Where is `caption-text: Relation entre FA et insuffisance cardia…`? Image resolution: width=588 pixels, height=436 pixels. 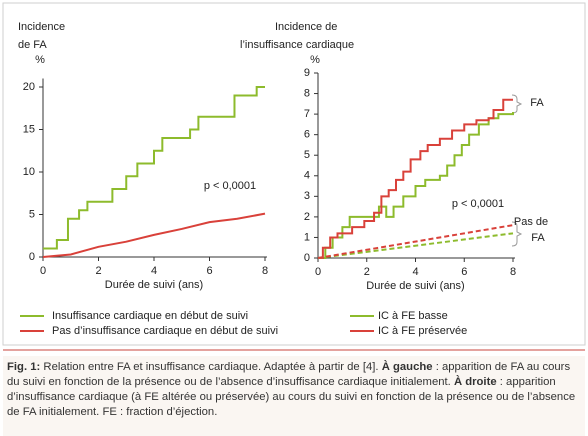
caption-text: Relation entre FA et insuffisance cardia… is located at coordinates (211, 367).